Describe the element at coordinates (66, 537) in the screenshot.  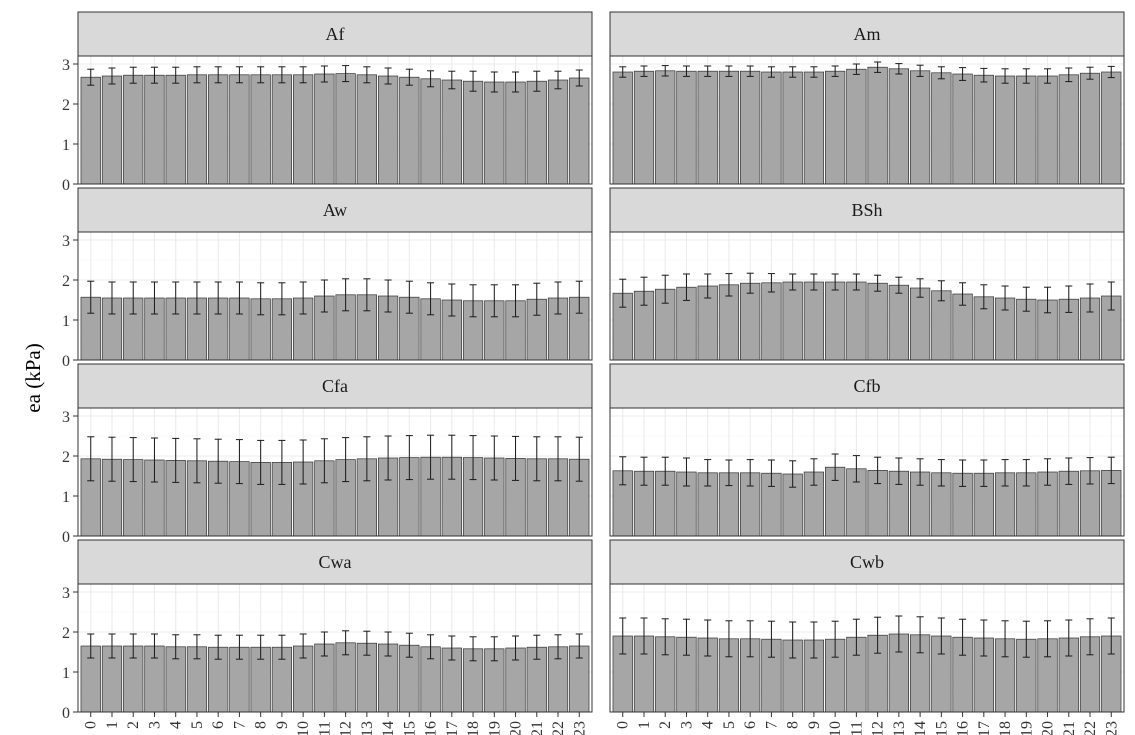
I see `y-tick-label: 0` at that location.